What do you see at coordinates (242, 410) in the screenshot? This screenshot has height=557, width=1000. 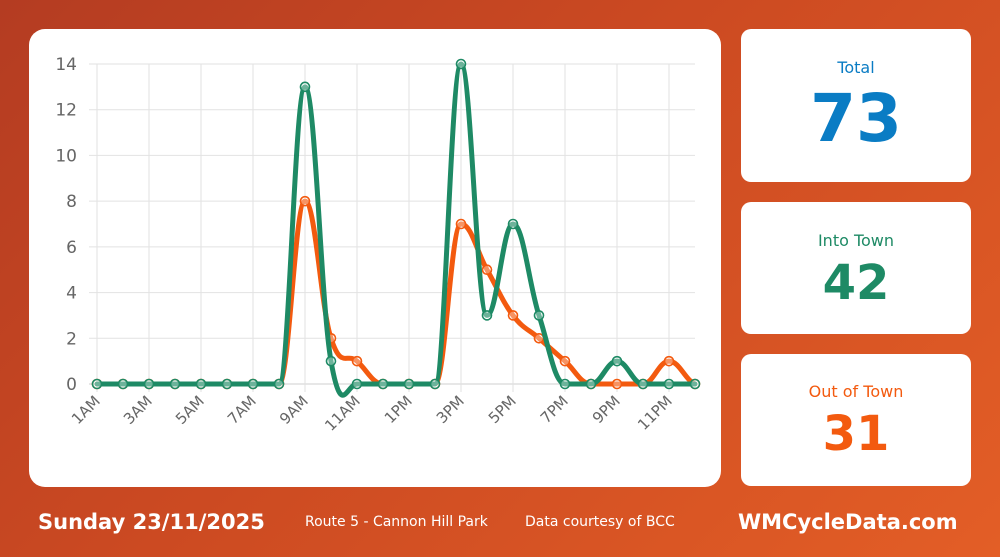 I see `x-tick-label: 7AM` at bounding box center [242, 410].